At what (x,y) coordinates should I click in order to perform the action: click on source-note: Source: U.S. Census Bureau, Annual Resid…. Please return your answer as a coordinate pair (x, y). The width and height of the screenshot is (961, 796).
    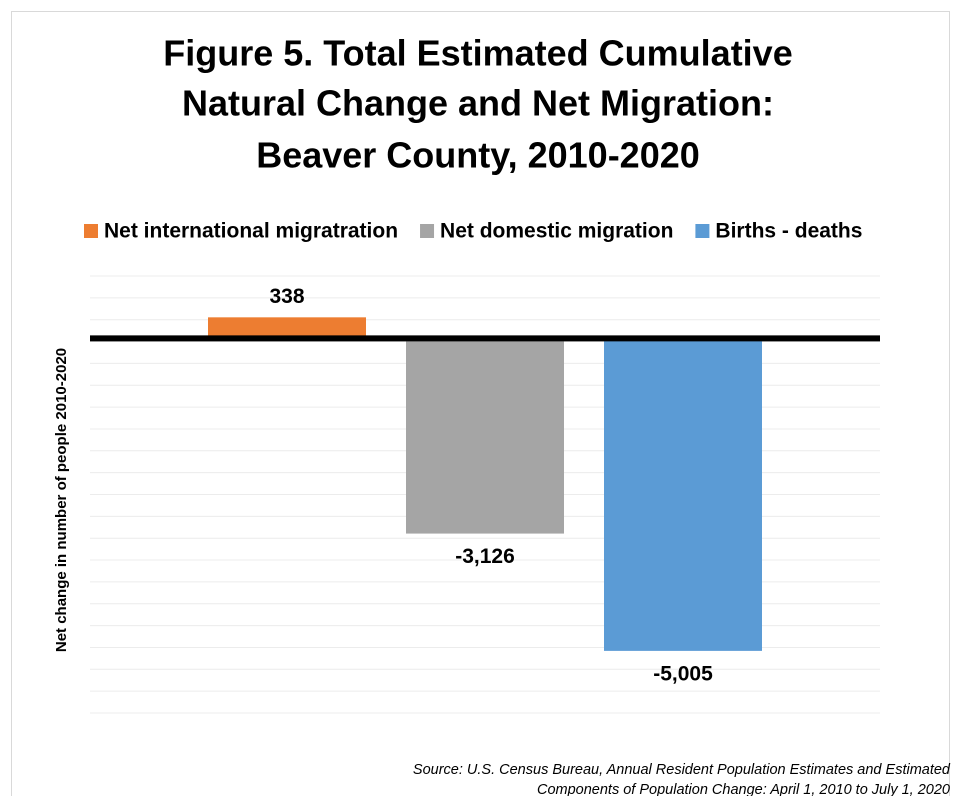
    Looking at the image, I should click on (682, 770).